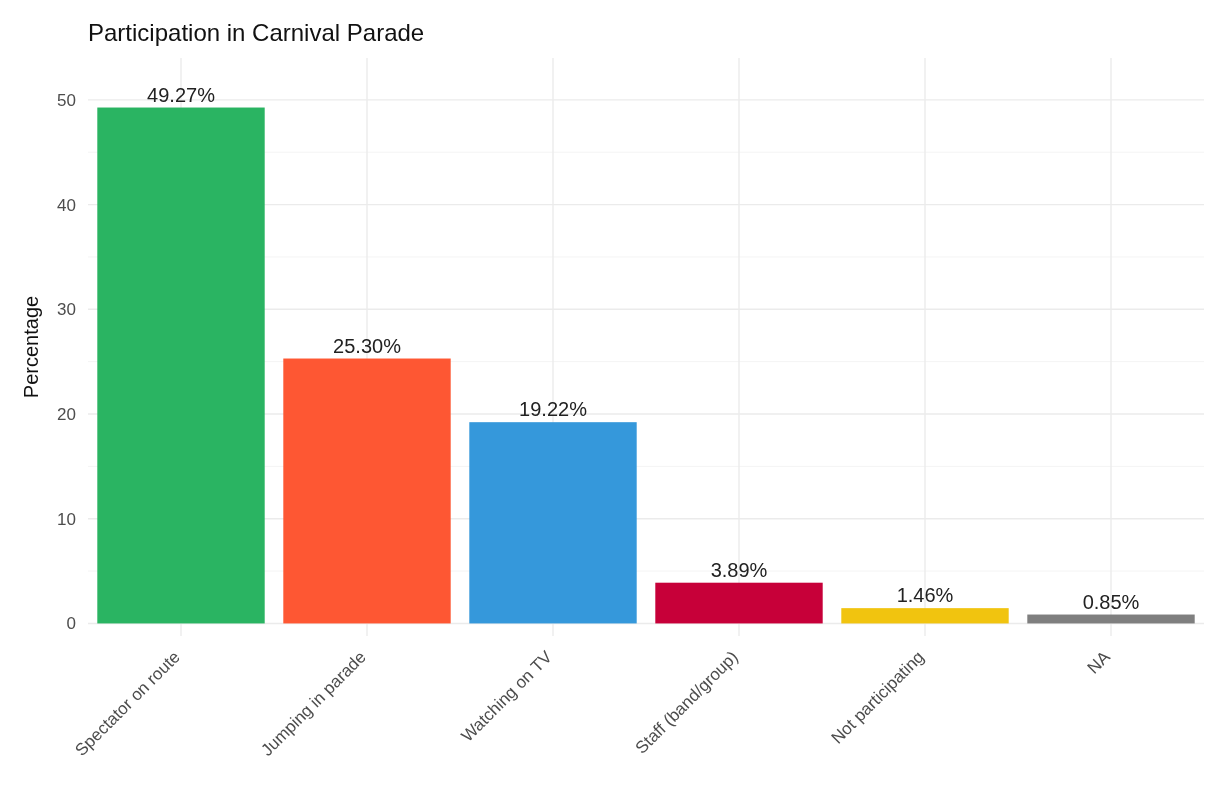 This screenshot has height=787, width=1226. What do you see at coordinates (1099, 662) in the screenshot?
I see `x-tick-label: NA` at bounding box center [1099, 662].